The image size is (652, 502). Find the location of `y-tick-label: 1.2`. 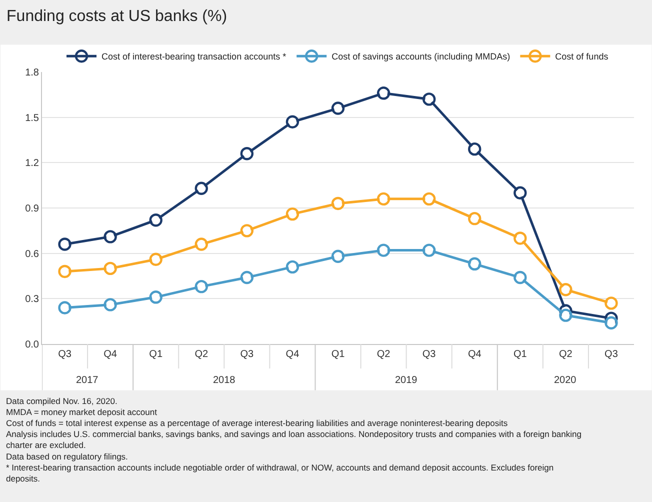

y-tick-label: 1.2 is located at coordinates (32, 164).